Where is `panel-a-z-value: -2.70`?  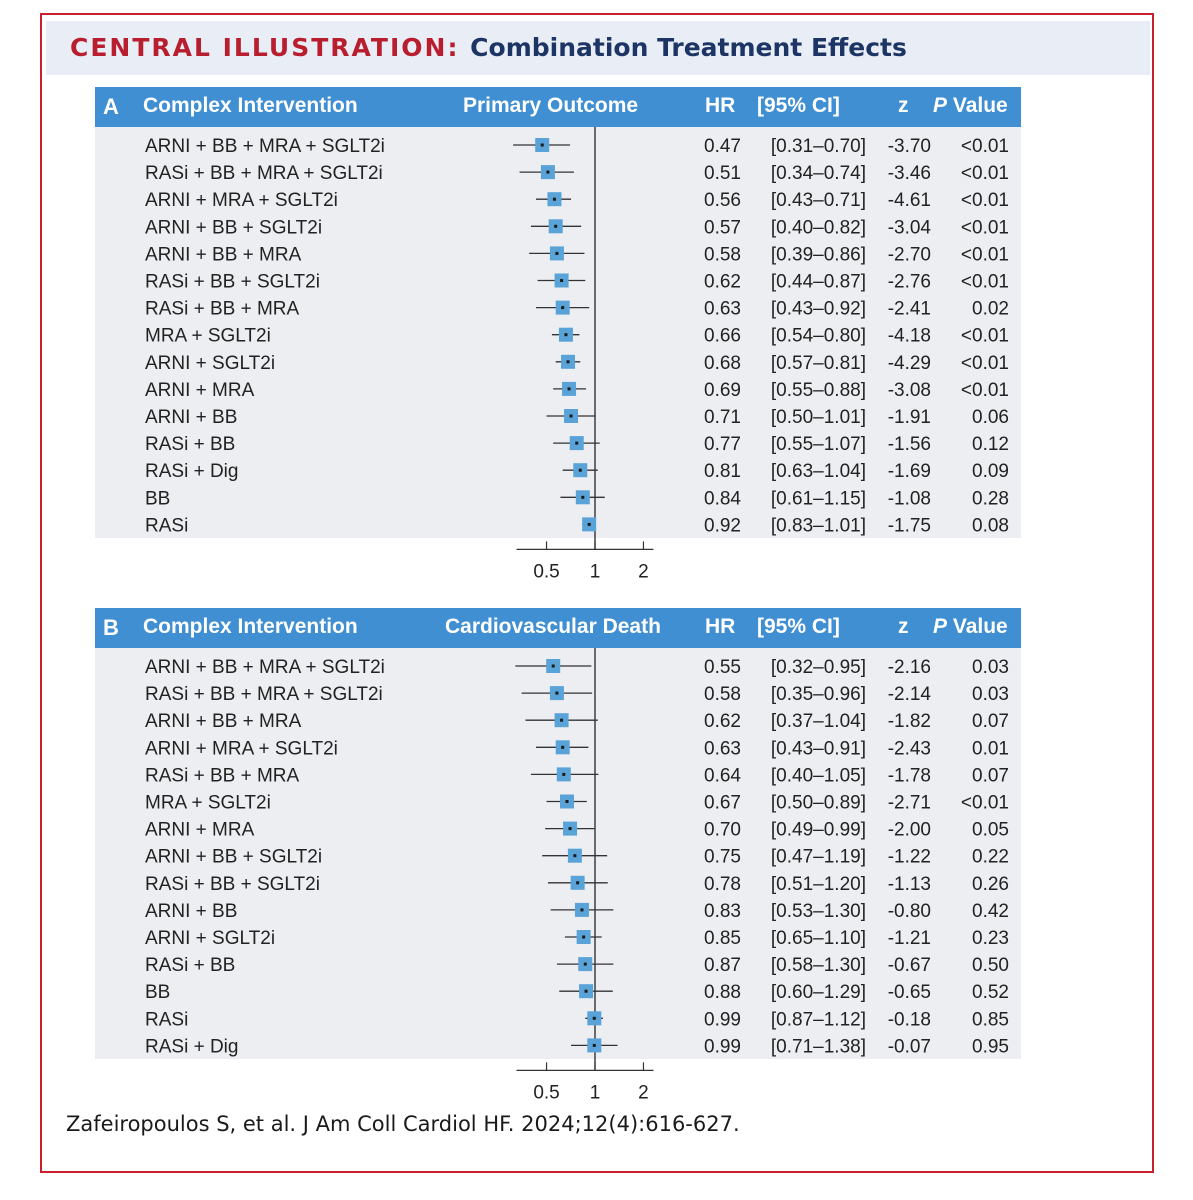
panel-a-z-value: -2.70 is located at coordinates (909, 254).